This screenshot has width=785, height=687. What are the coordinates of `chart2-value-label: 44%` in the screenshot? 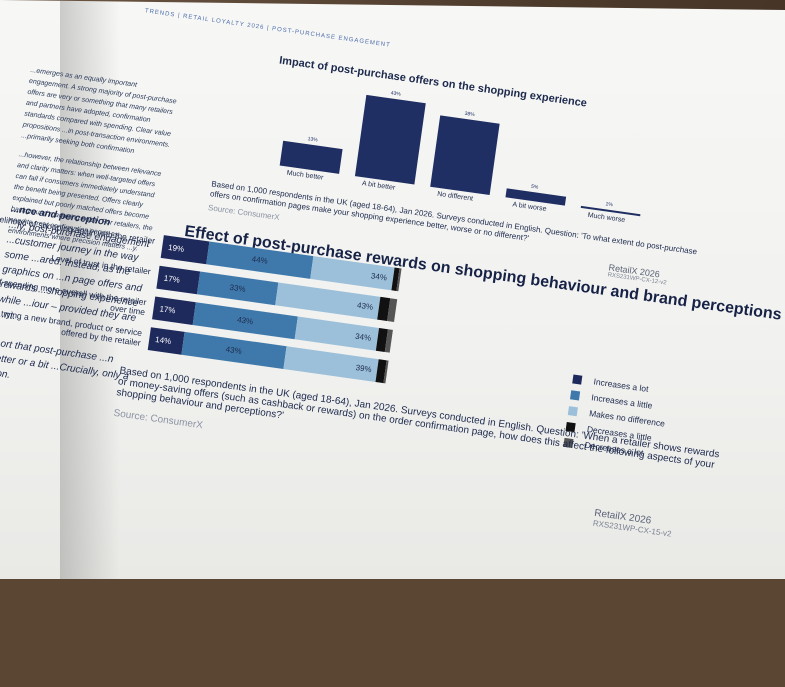 It's located at (260, 260).